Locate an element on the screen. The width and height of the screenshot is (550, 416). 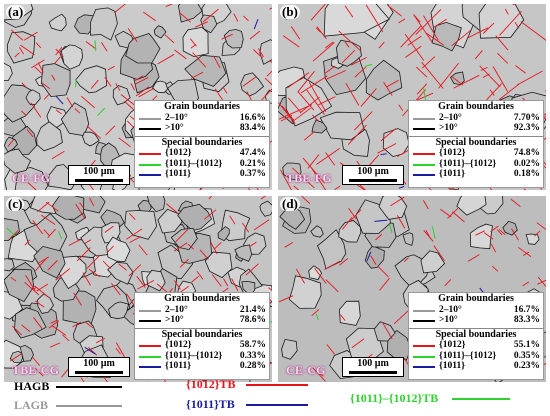
sample-tag: CE-FG is located at coordinates (31, 178).